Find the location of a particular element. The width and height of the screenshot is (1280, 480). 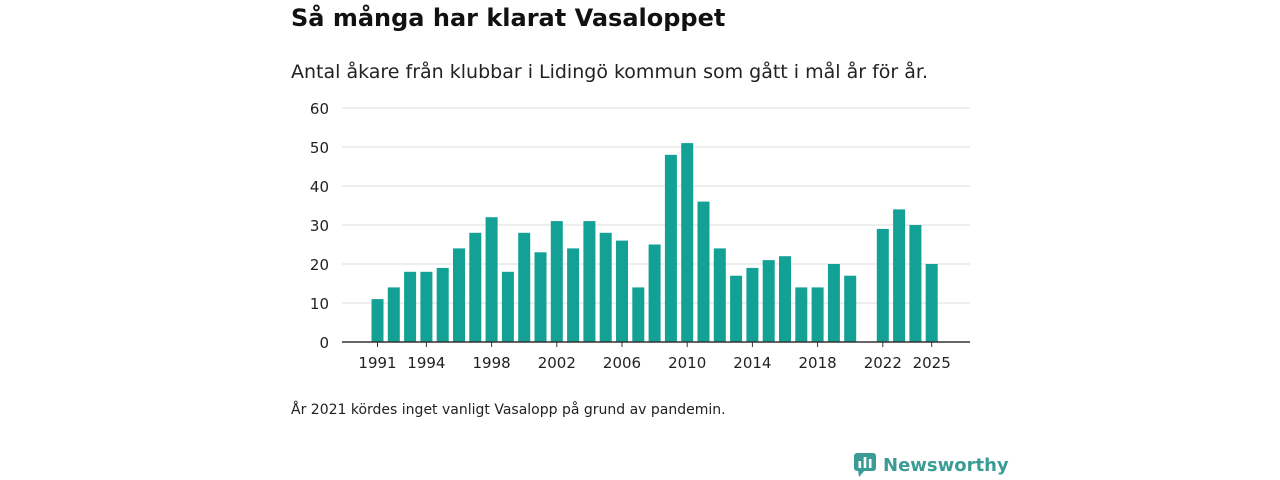

x-tick-label: 2002 is located at coordinates (557, 363).